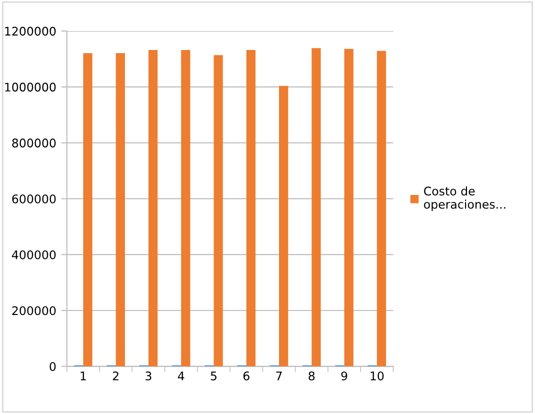 Image resolution: width=535 pixels, height=414 pixels. What do you see at coordinates (311, 375) in the screenshot?
I see `x-tick-label: 8` at bounding box center [311, 375].